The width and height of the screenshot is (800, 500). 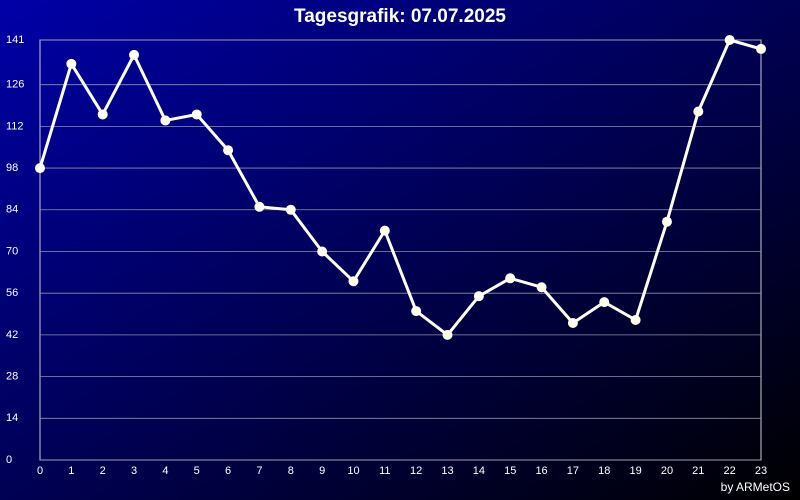 What do you see at coordinates (322, 471) in the screenshot?
I see `x-tick-label: 9` at bounding box center [322, 471].